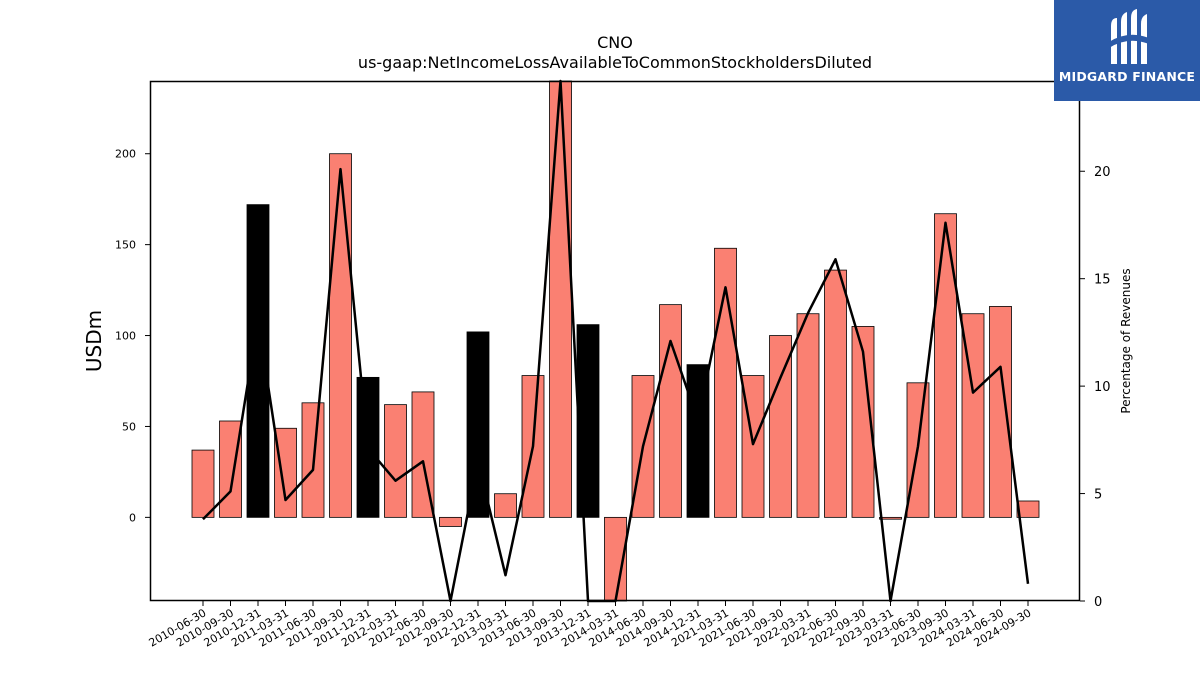 The image size is (1200, 675). I want to click on brand-logo-text: MIDGARD FINANCE, so click(1127, 76).